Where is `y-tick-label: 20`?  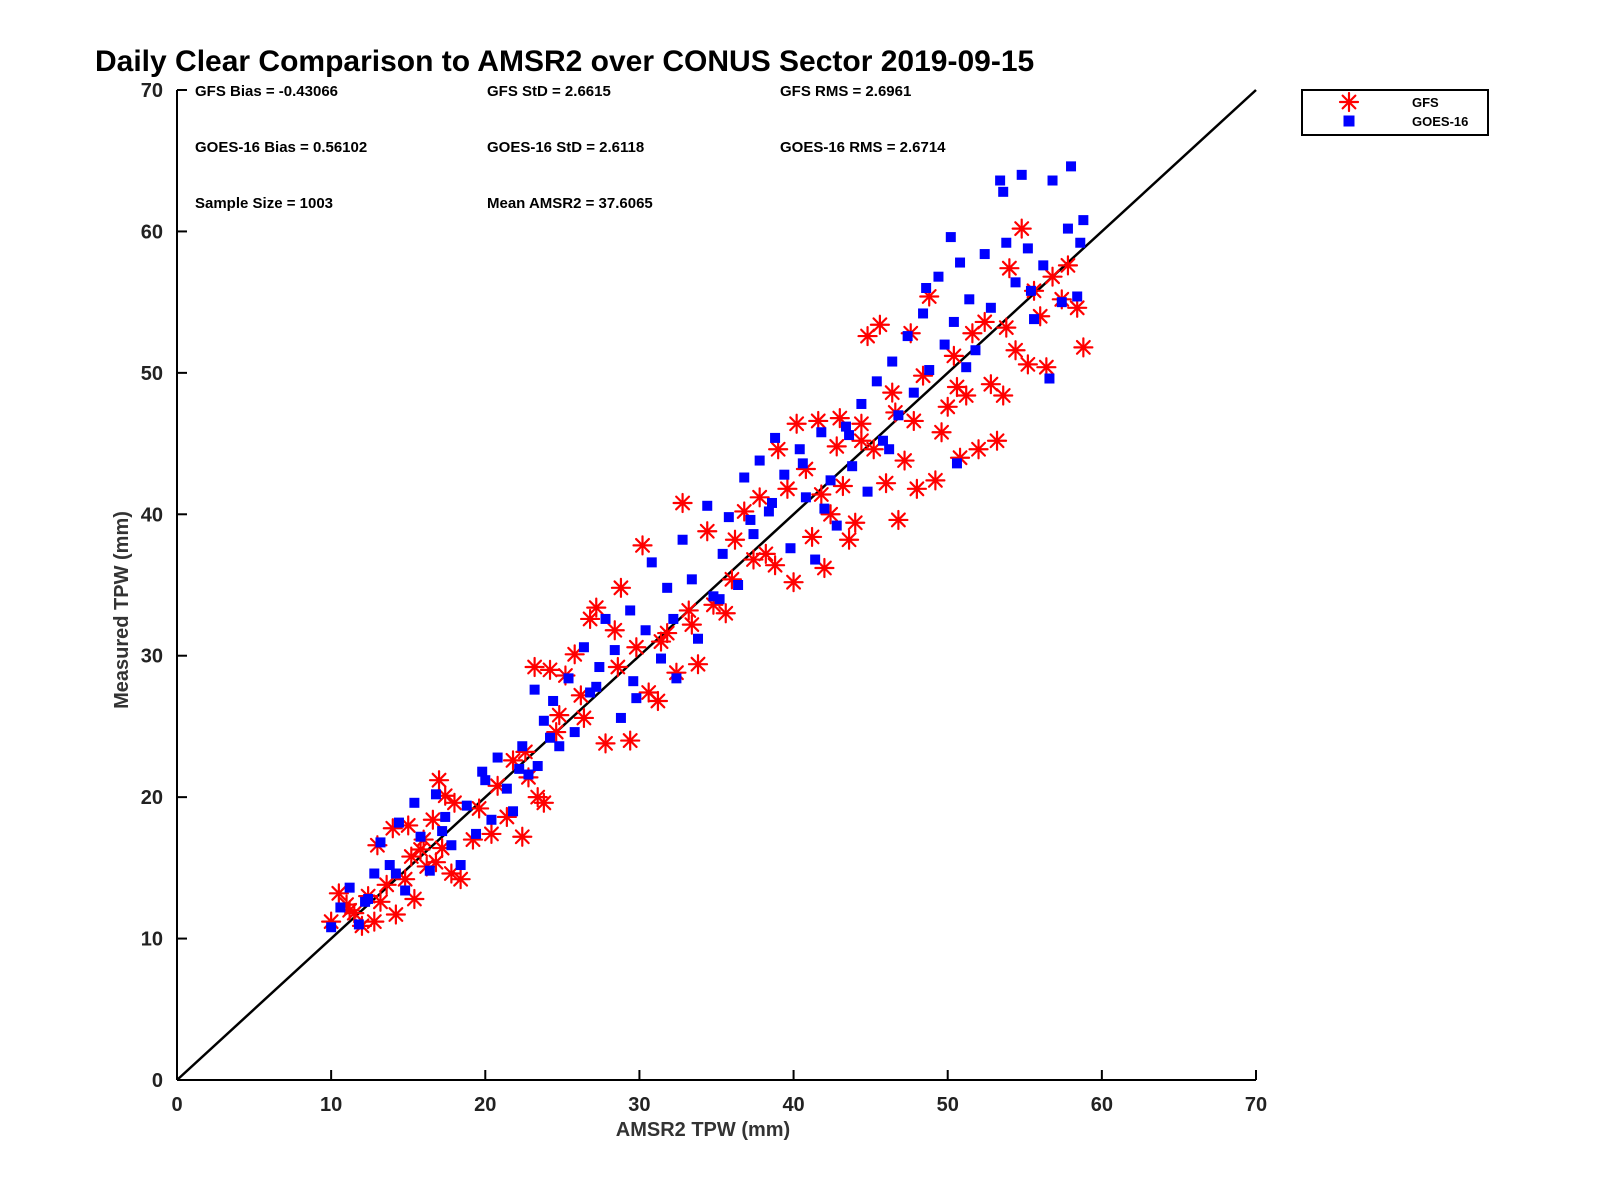 y-tick-label: 20 is located at coordinates (152, 798).